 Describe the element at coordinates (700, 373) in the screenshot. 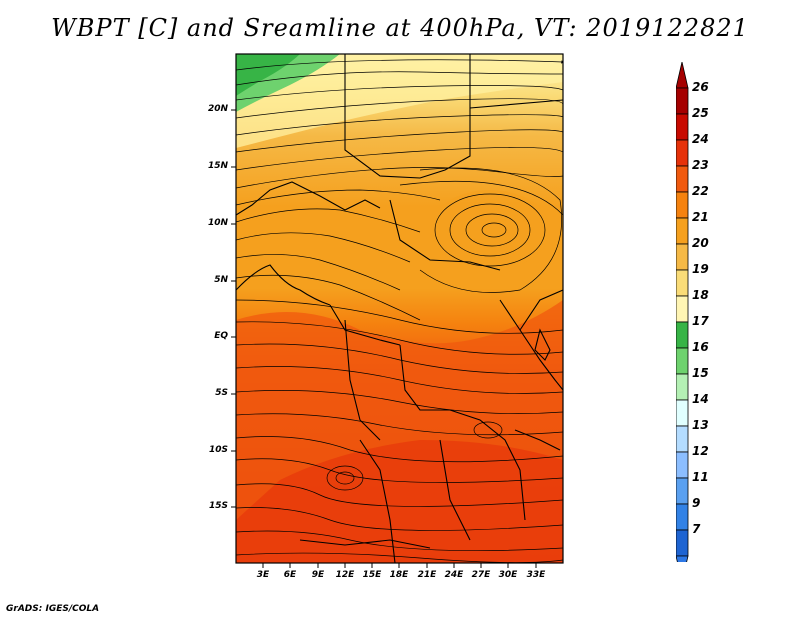

I see `colorbar-label-15: 15` at that location.